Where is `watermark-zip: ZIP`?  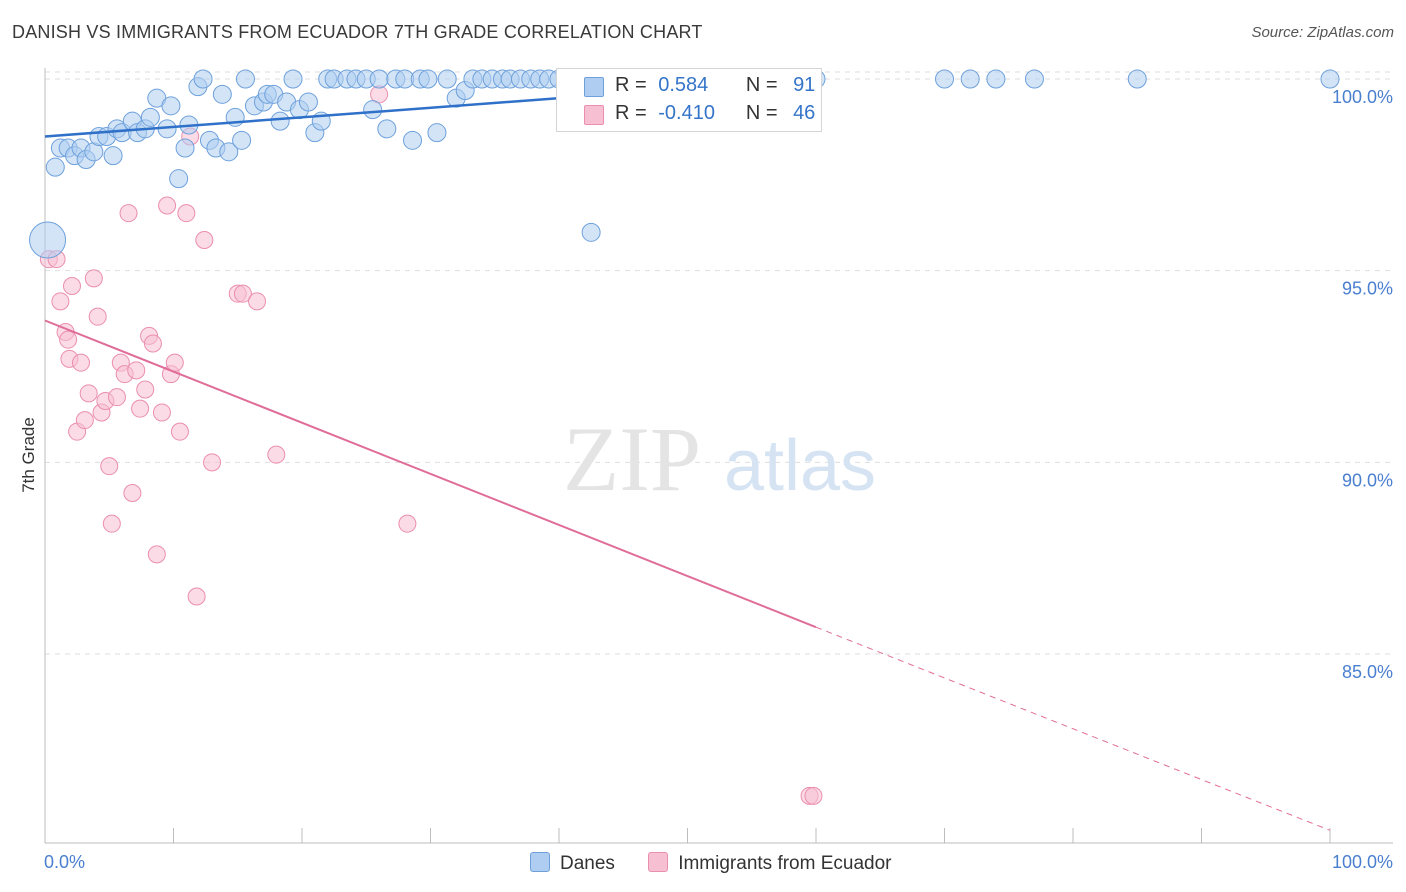 watermark-zip: ZIP is located at coordinates (632, 459).